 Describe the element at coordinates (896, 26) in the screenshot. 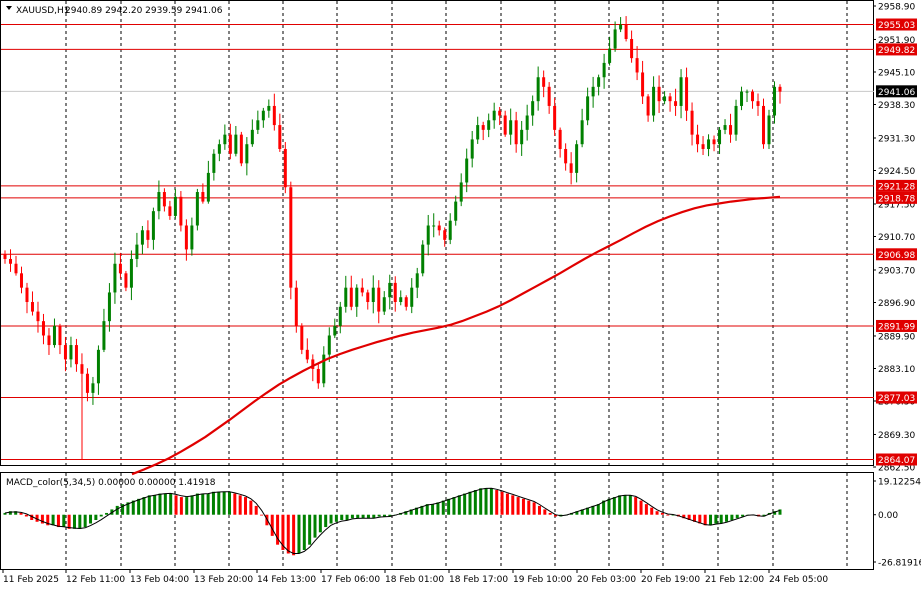

I see `level-tag-text: 2955.03` at that location.